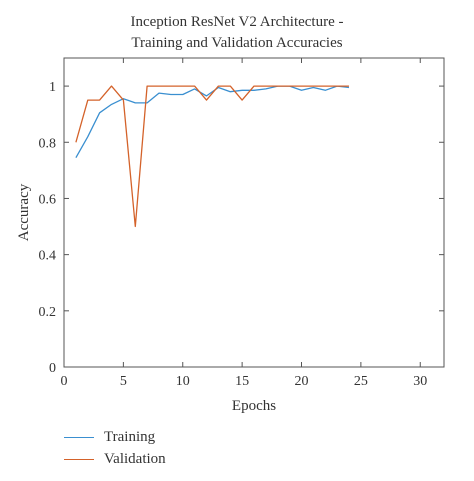 The width and height of the screenshot is (474, 481). I want to click on legend-label-validation: Validation, so click(135, 458).